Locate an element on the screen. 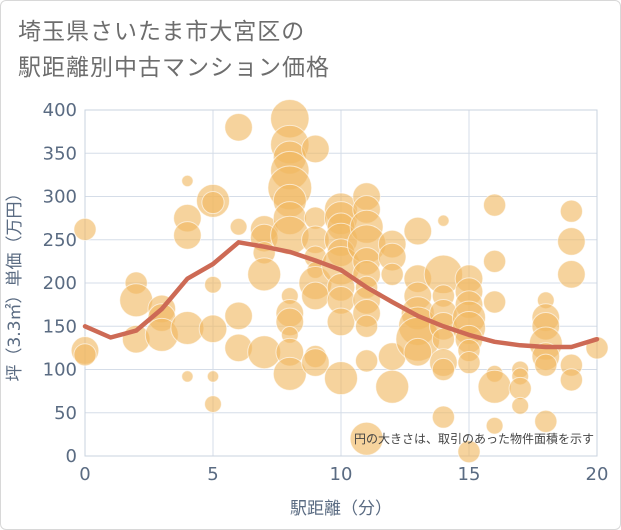  y-tick-label: 200 is located at coordinates (60, 283).